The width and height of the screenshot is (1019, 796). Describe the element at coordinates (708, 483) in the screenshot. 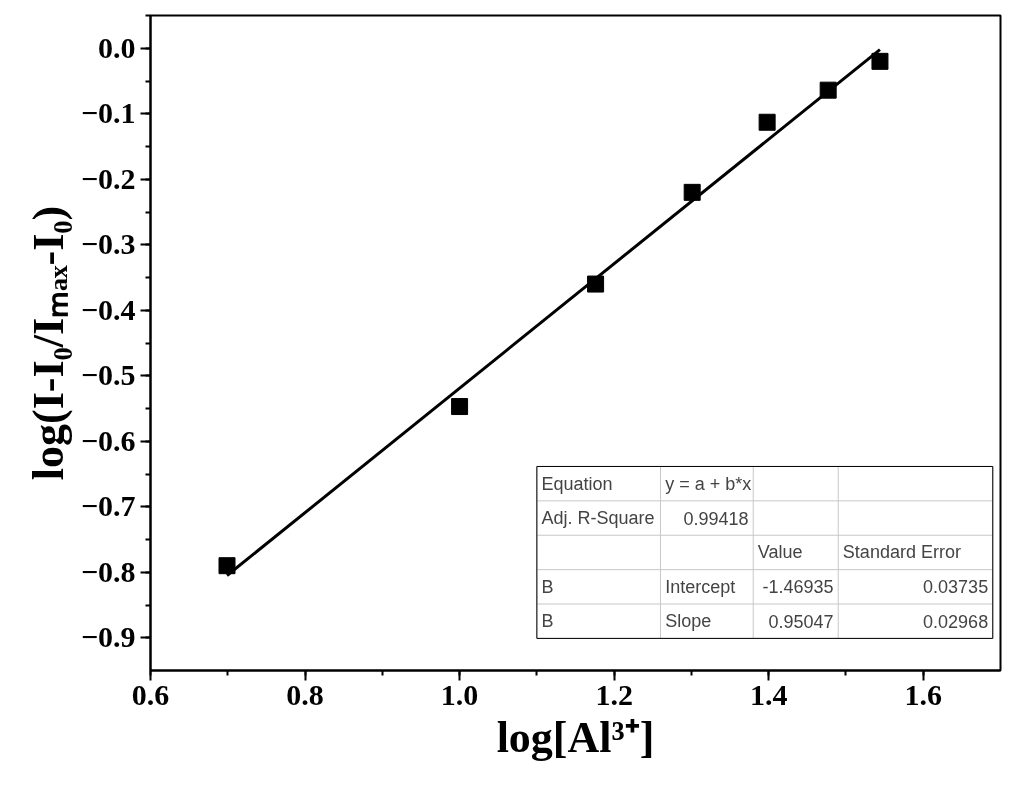

I see `annotation: y = a + b*x` at that location.